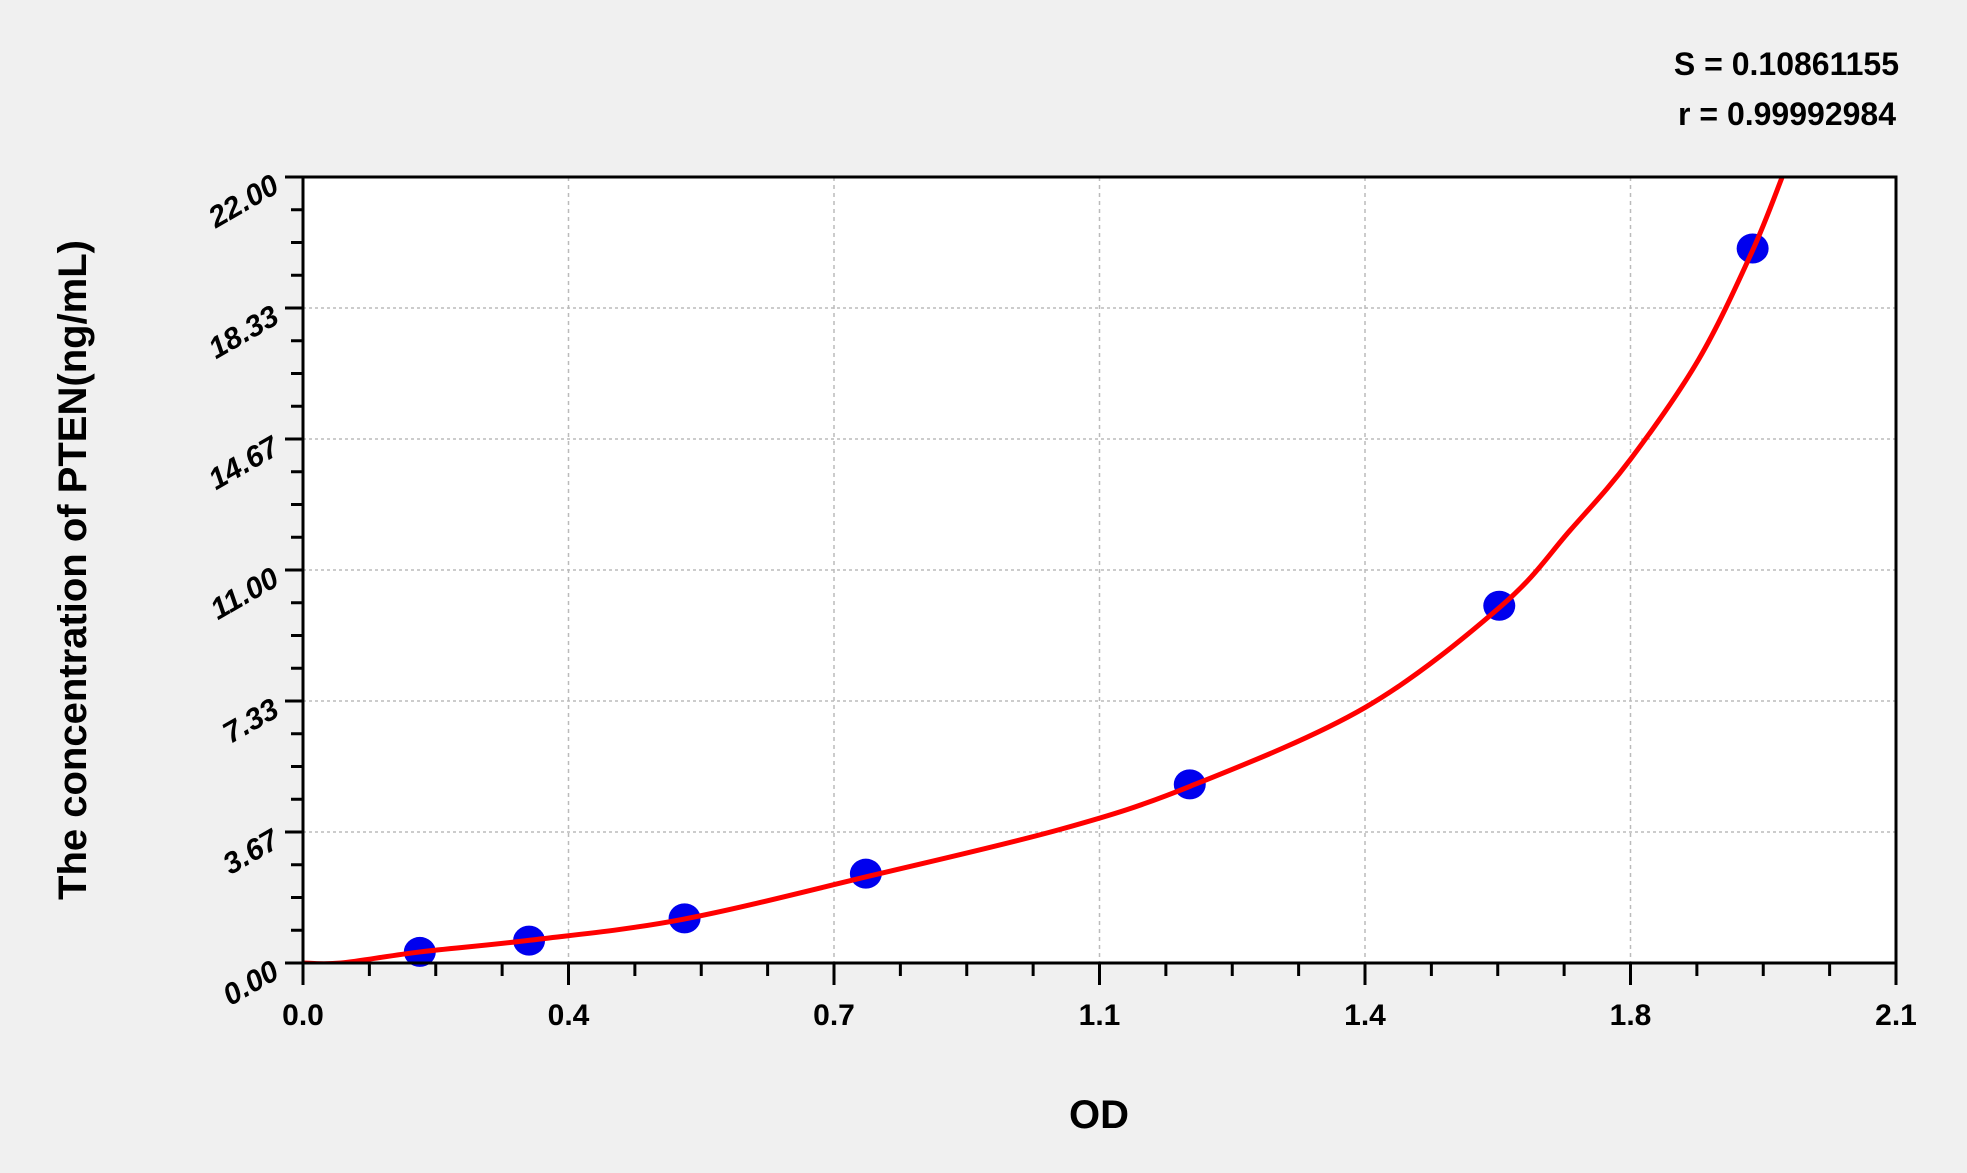  Describe the element at coordinates (834, 1015) in the screenshot. I see `x-tick-label: 0.7` at that location.